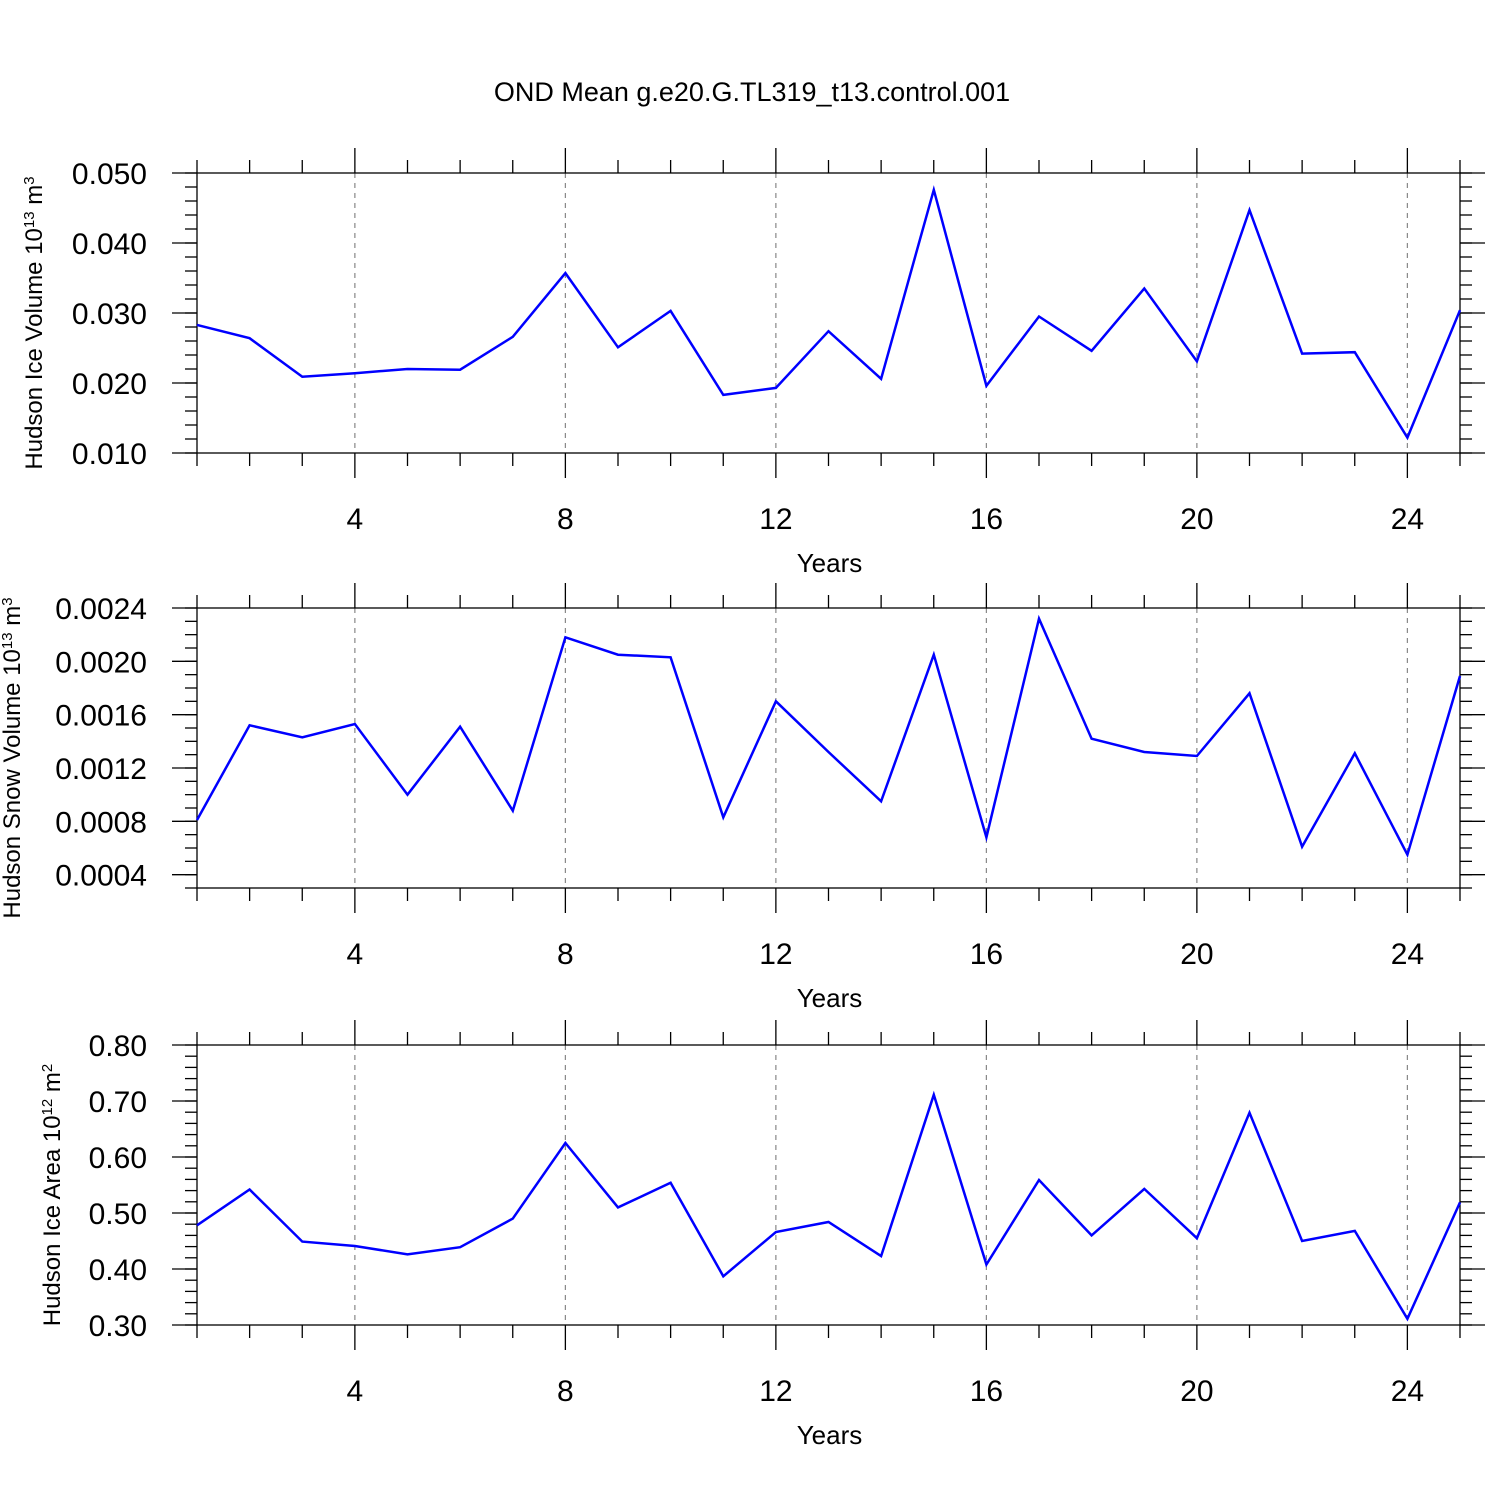 The width and height of the screenshot is (1500, 1500). What do you see at coordinates (47, 1107) in the screenshot?
I see `y-axis-label-exponent: 12` at bounding box center [47, 1107].